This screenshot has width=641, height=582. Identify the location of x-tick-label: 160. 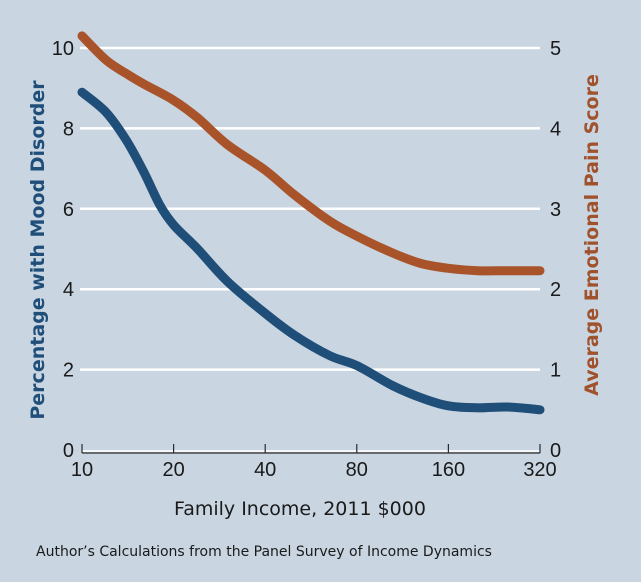
(448, 470).